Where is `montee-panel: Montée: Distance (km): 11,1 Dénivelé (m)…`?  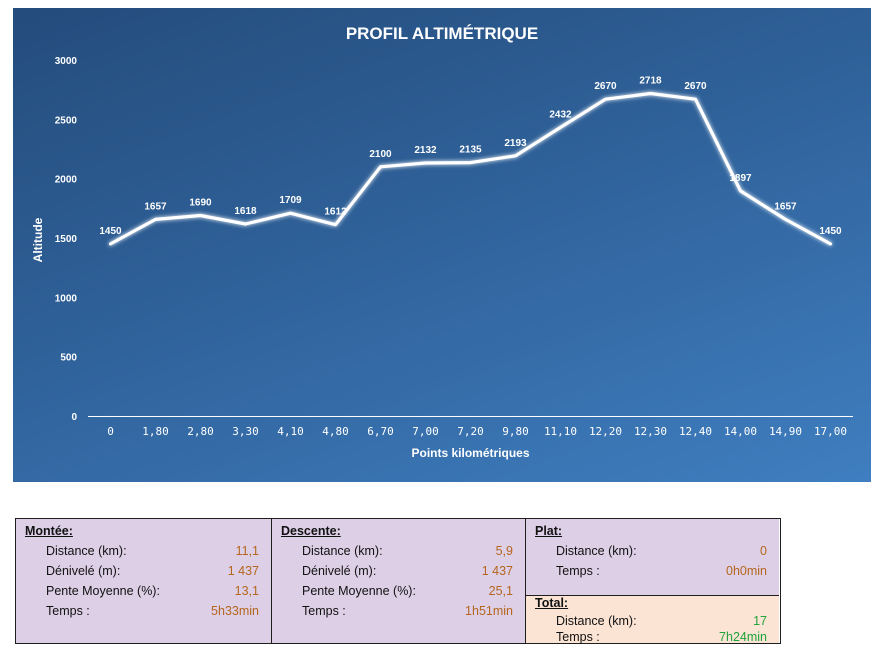
montee-panel: Montée: Distance (km): 11,1 Dénivelé (m)… is located at coordinates (144, 581).